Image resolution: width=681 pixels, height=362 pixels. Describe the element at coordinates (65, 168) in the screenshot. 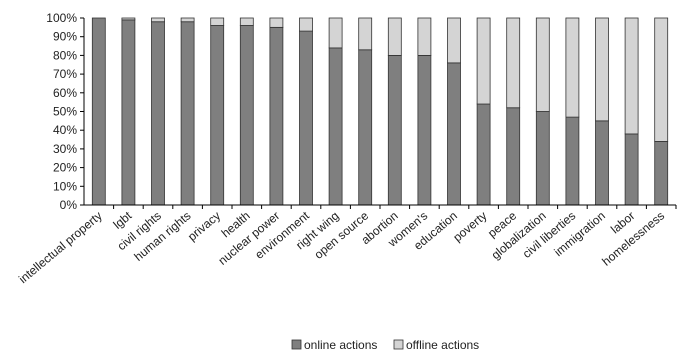

I see `y-tick-label: 20%` at that location.